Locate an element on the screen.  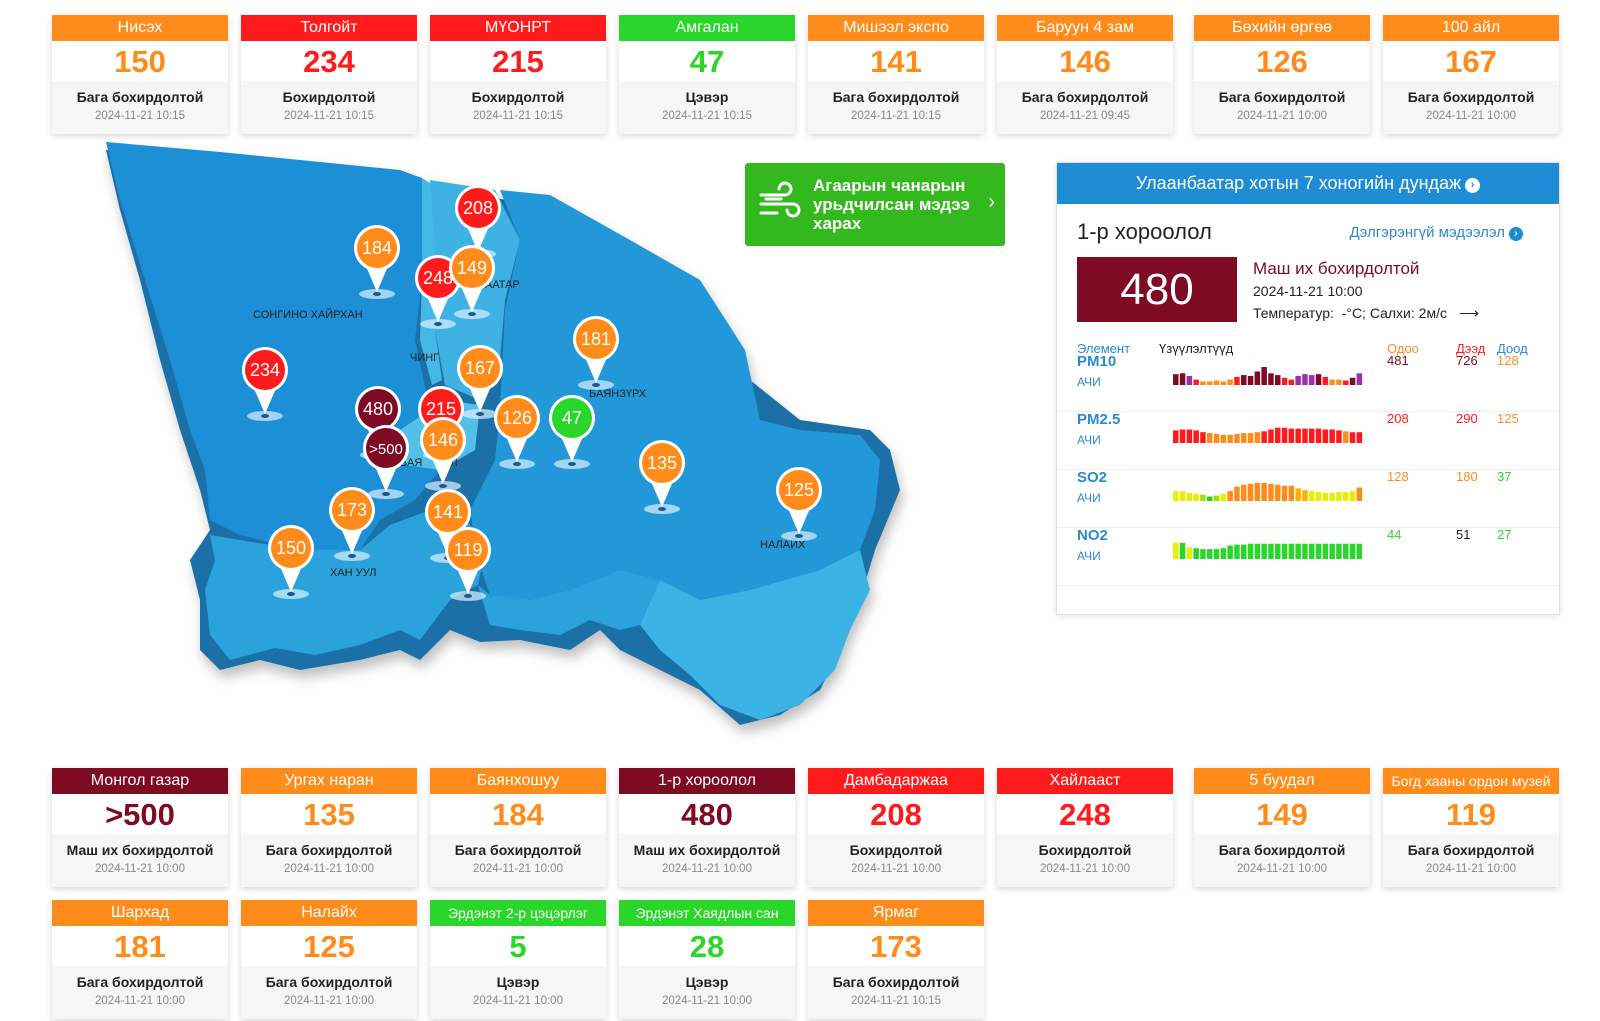
pollutant-row: SO2 АЧИ 128 180 37 is located at coordinates (1308, 498).